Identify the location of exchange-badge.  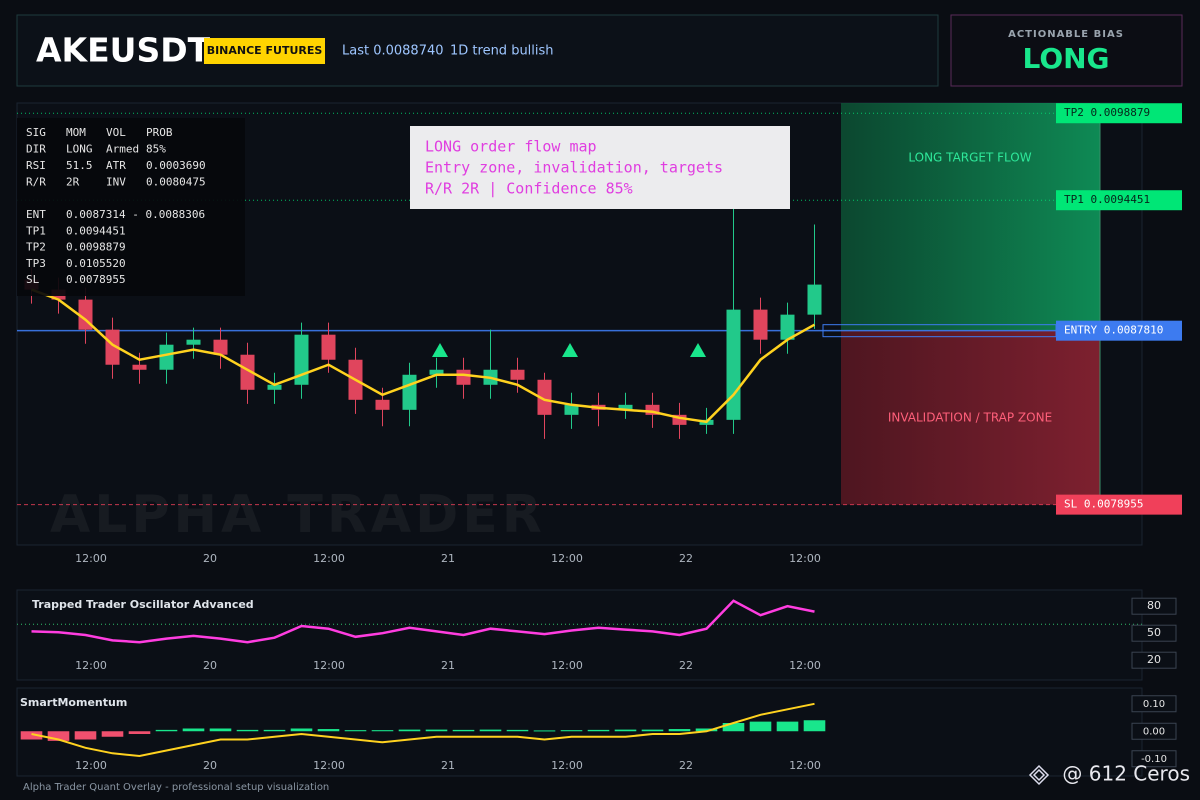
(264, 51).